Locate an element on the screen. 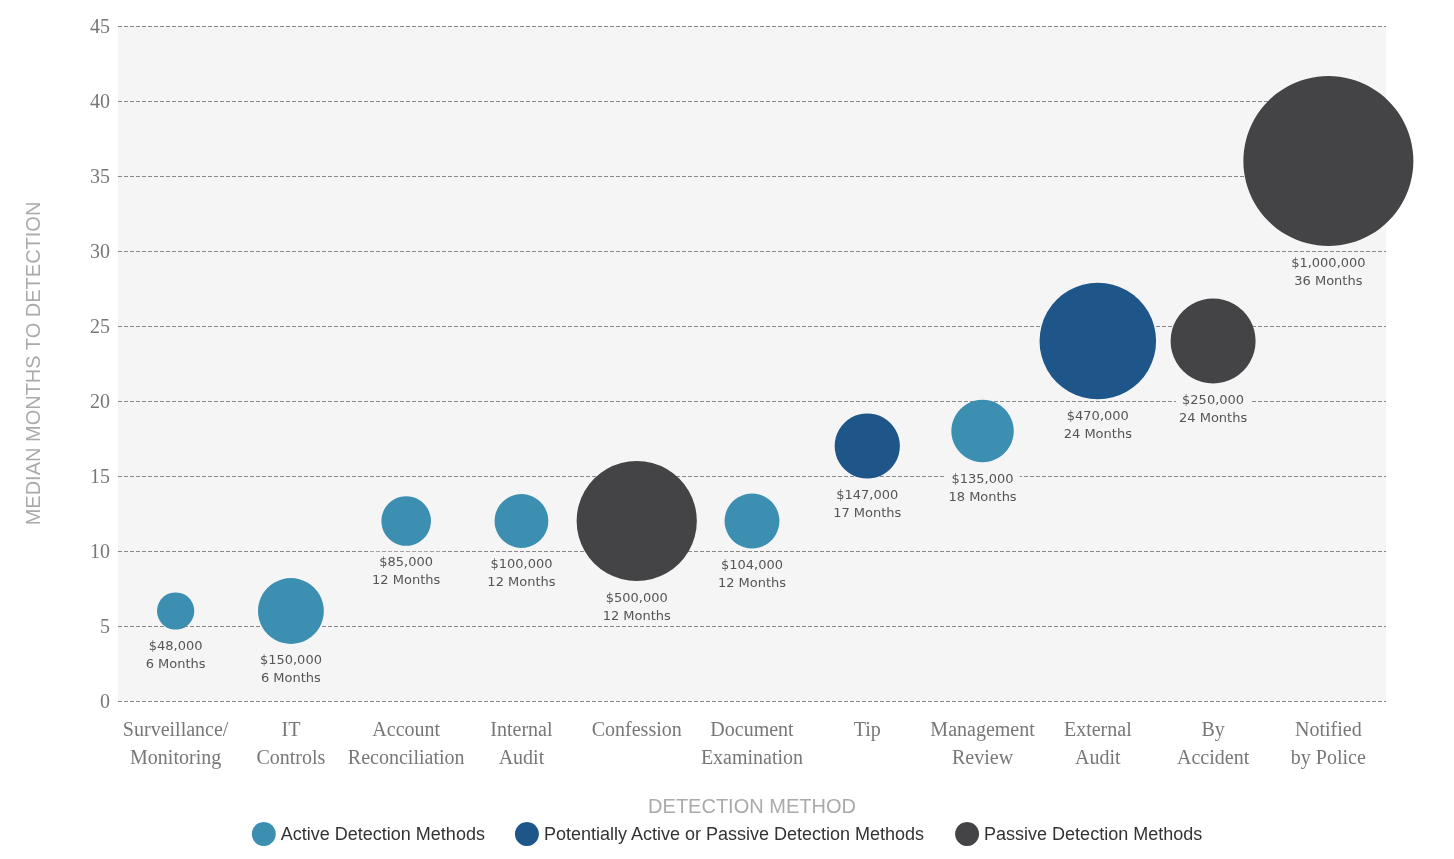 The width and height of the screenshot is (1454, 859). legend-label: Passive Detection Methods is located at coordinates (1093, 834).